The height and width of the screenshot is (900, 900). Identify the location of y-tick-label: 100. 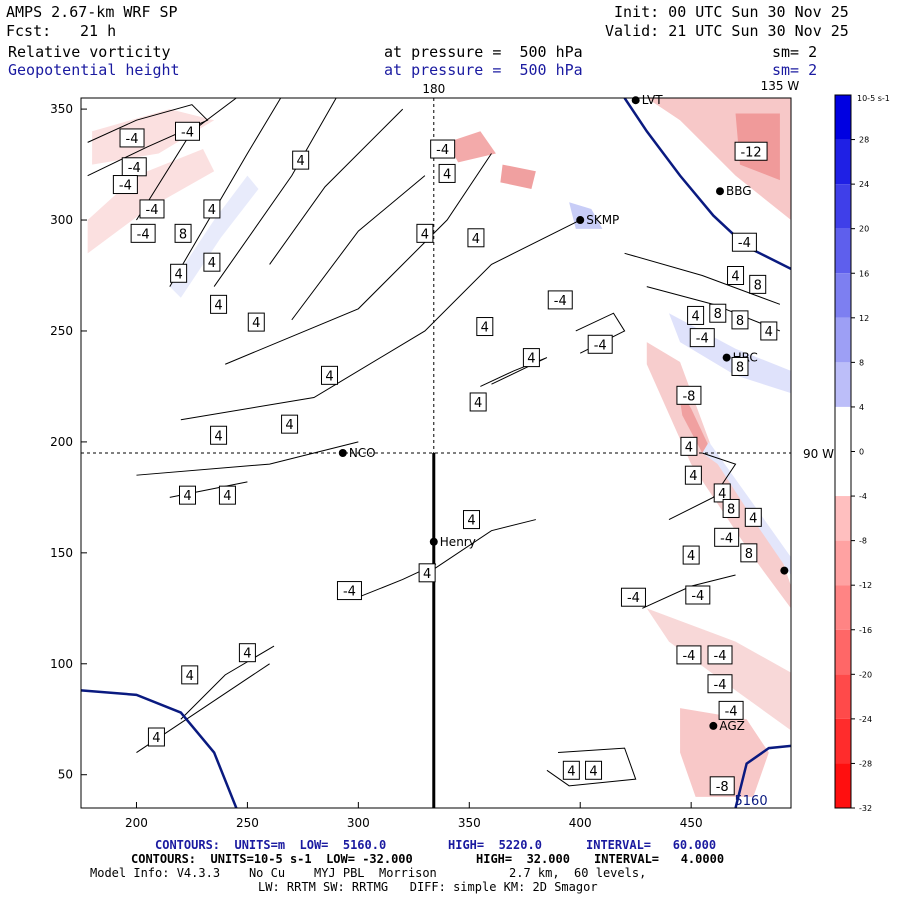
(61, 664).